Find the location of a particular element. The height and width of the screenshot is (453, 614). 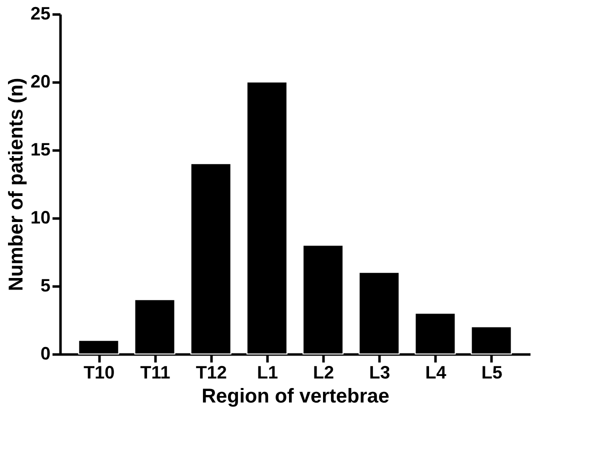

x-tick-label: T10 is located at coordinates (99, 372).